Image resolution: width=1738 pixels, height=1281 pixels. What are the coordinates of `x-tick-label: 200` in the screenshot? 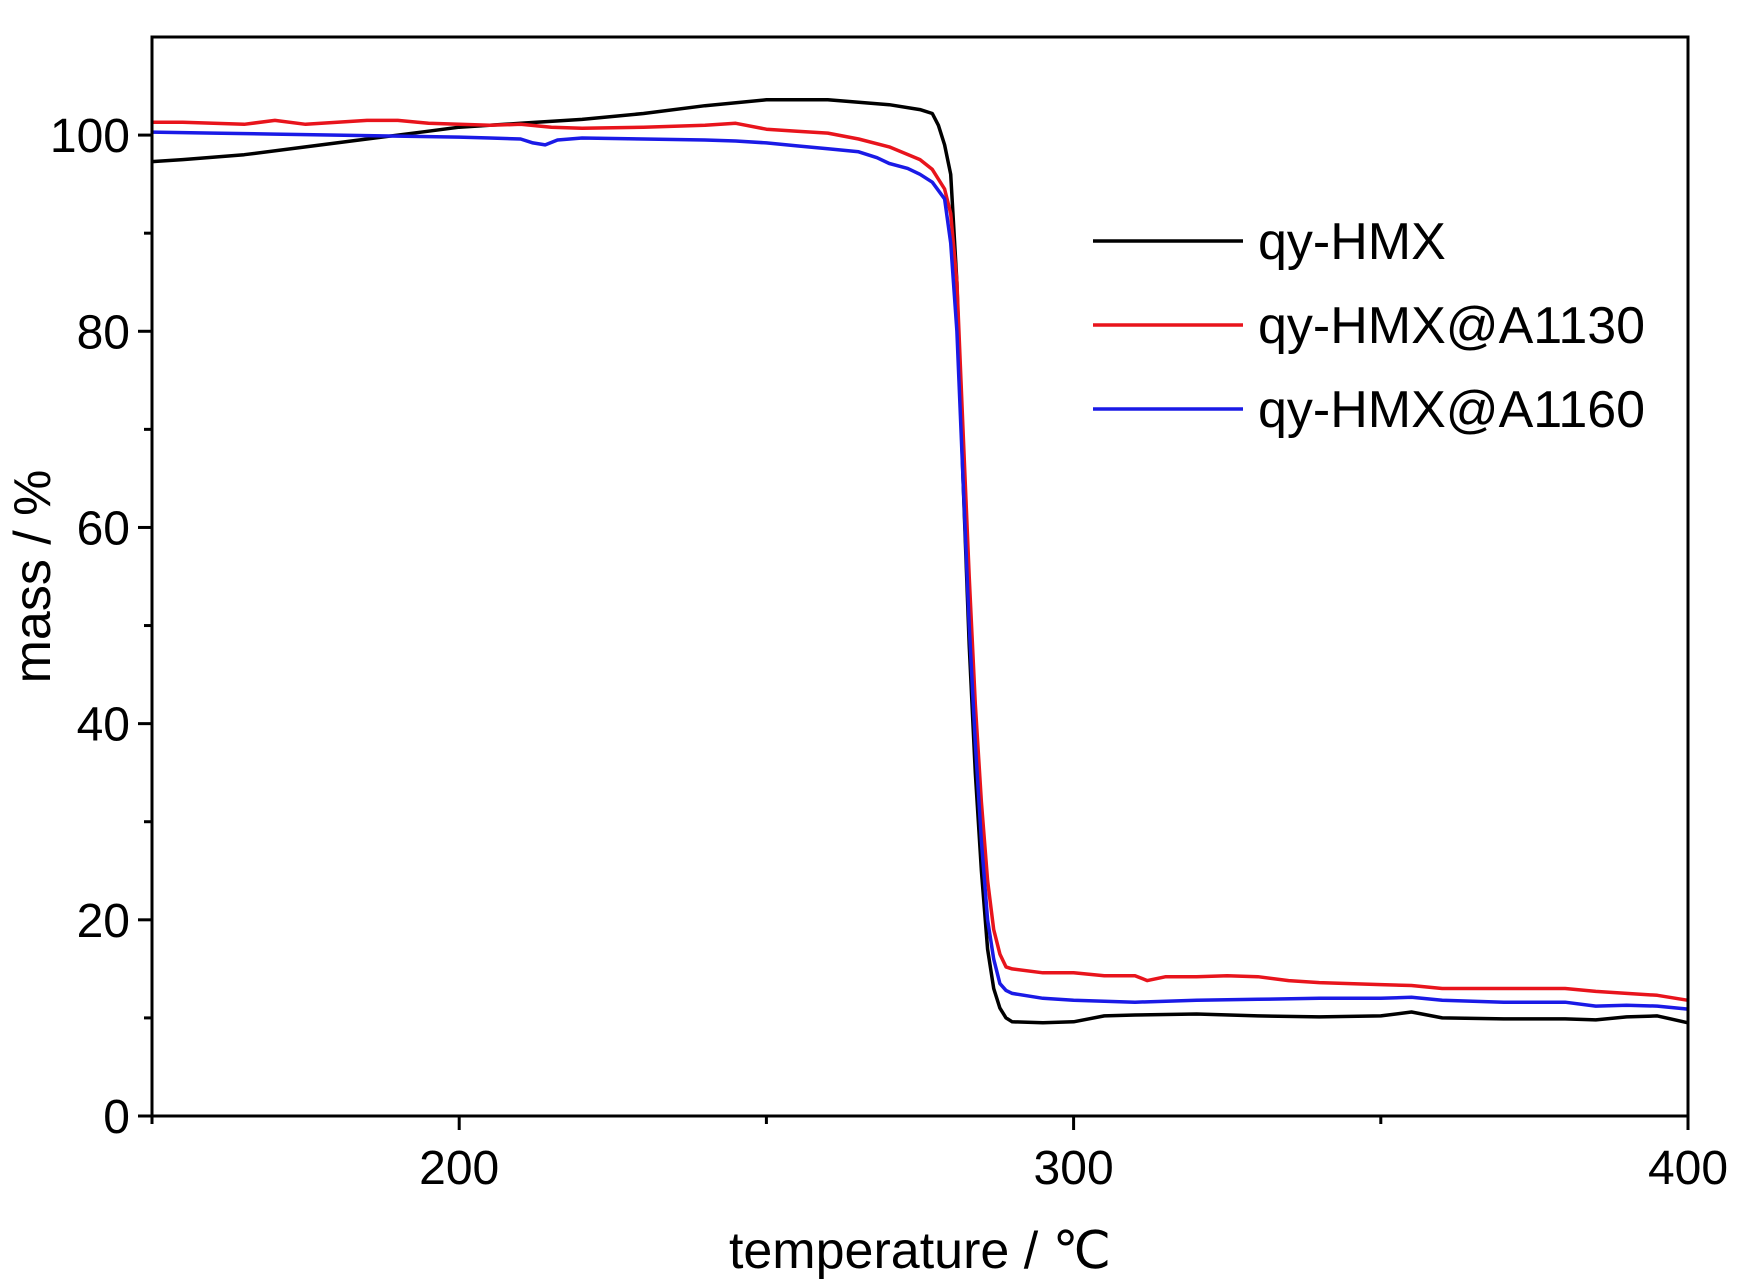 It's located at (459, 1168).